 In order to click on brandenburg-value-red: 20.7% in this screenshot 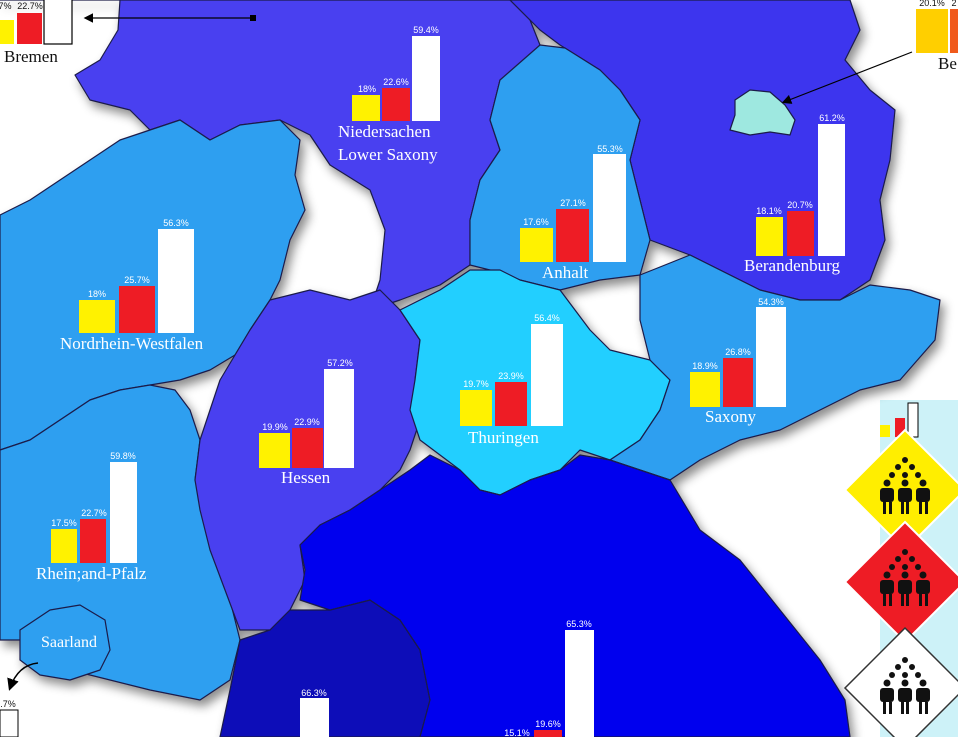, I will do `click(800, 205)`.